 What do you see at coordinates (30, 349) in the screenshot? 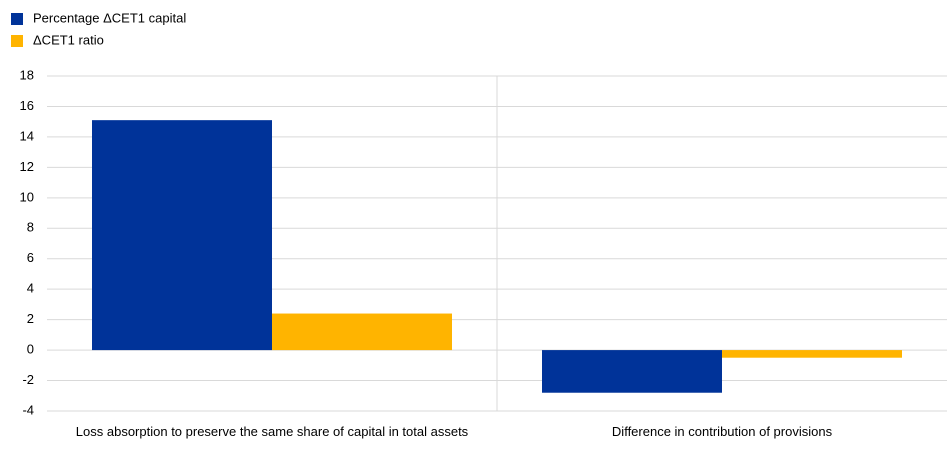
I see `y-tick-label: 0` at bounding box center [30, 349].